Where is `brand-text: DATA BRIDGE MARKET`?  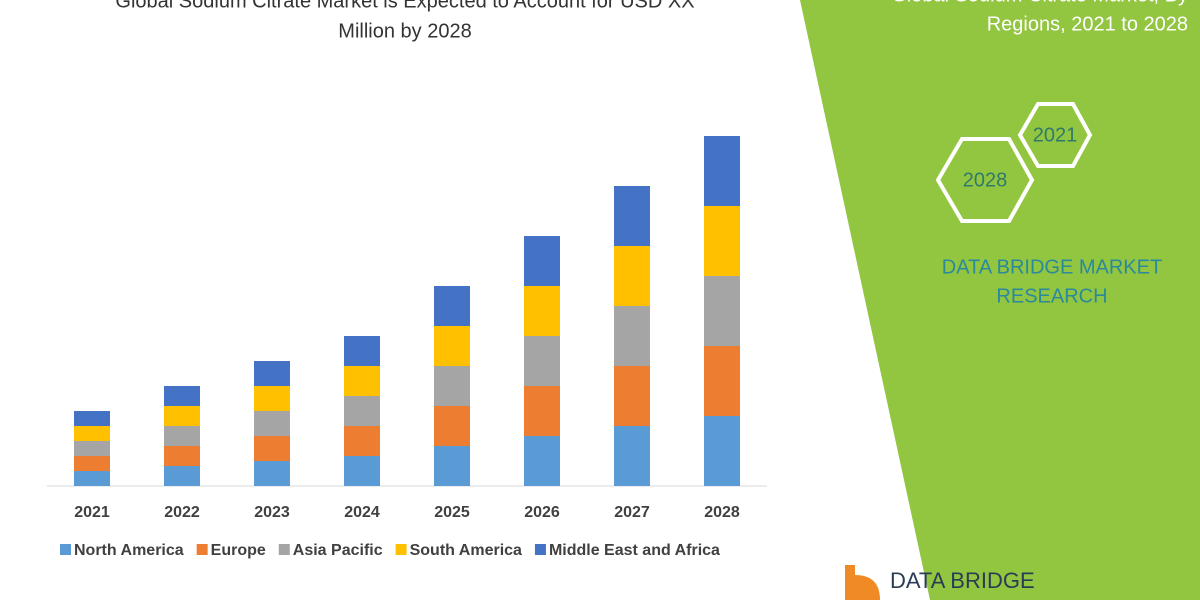
brand-text: DATA BRIDGE MARKET is located at coordinates (1052, 267).